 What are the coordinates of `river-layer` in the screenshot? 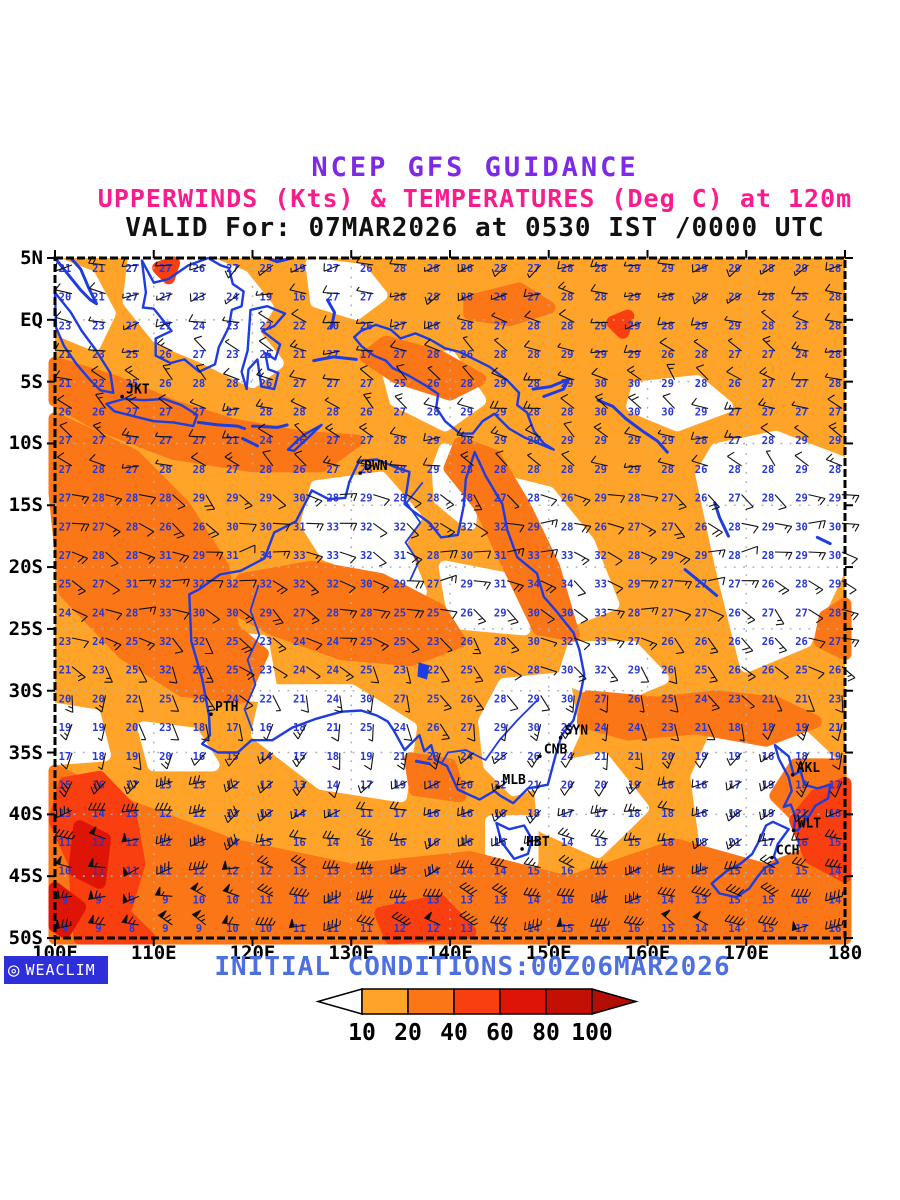 It's located at (390, 623).